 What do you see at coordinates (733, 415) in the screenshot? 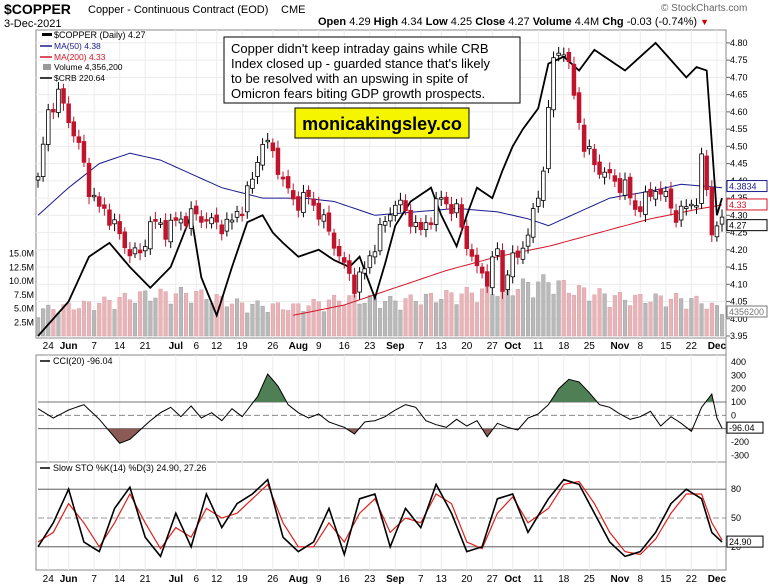
I see `cci-tick-label: 0` at bounding box center [733, 415].